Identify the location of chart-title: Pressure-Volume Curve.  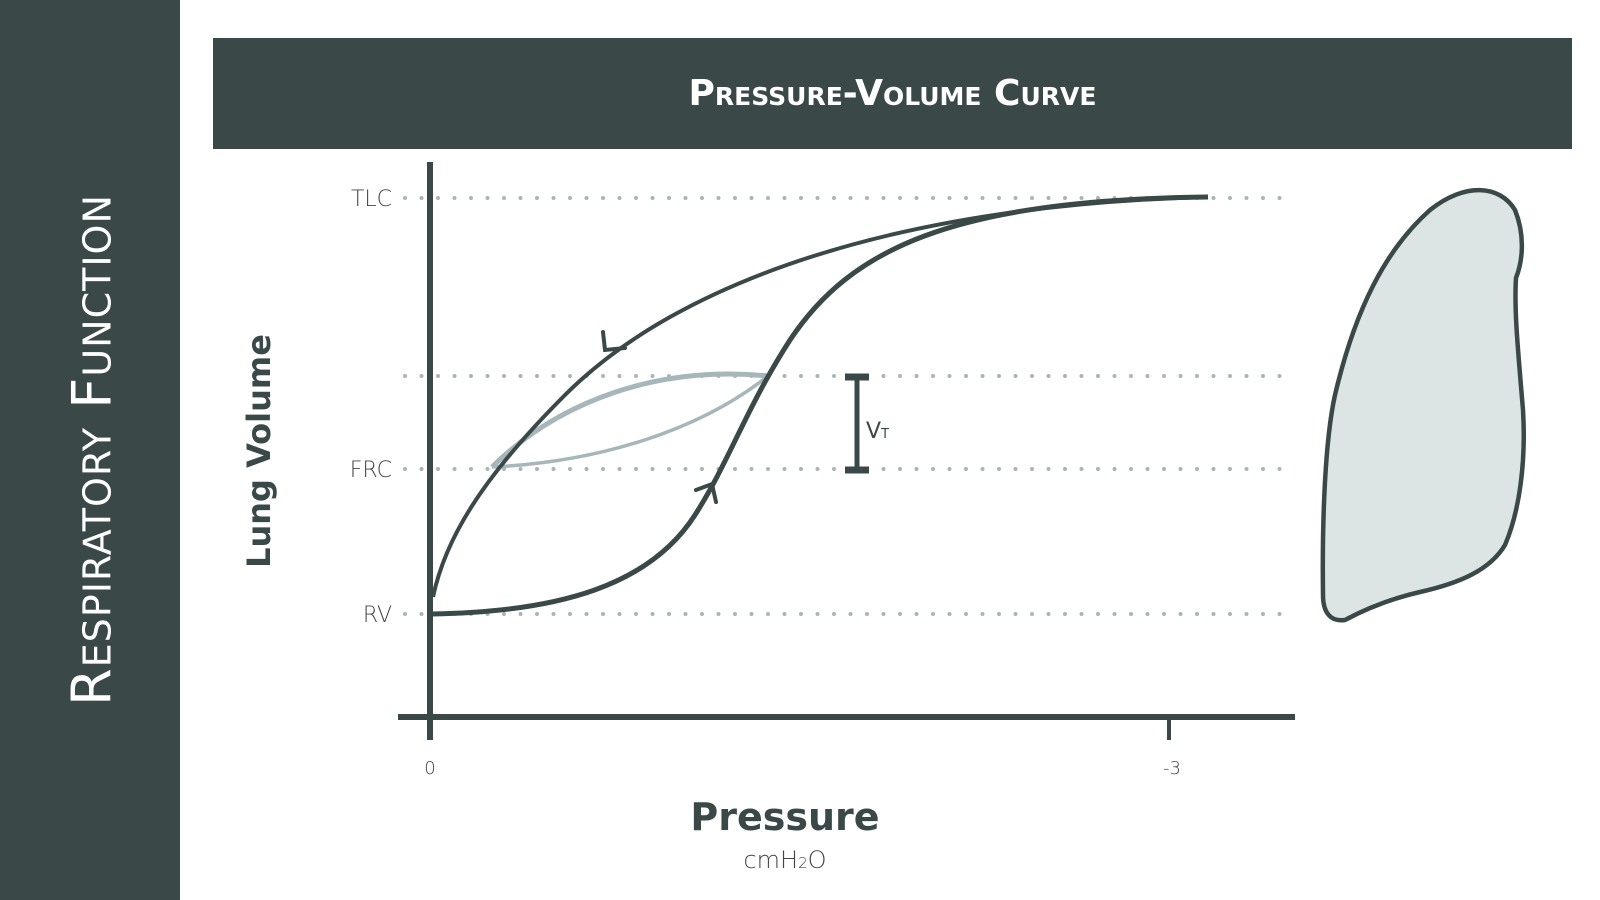
(892, 93).